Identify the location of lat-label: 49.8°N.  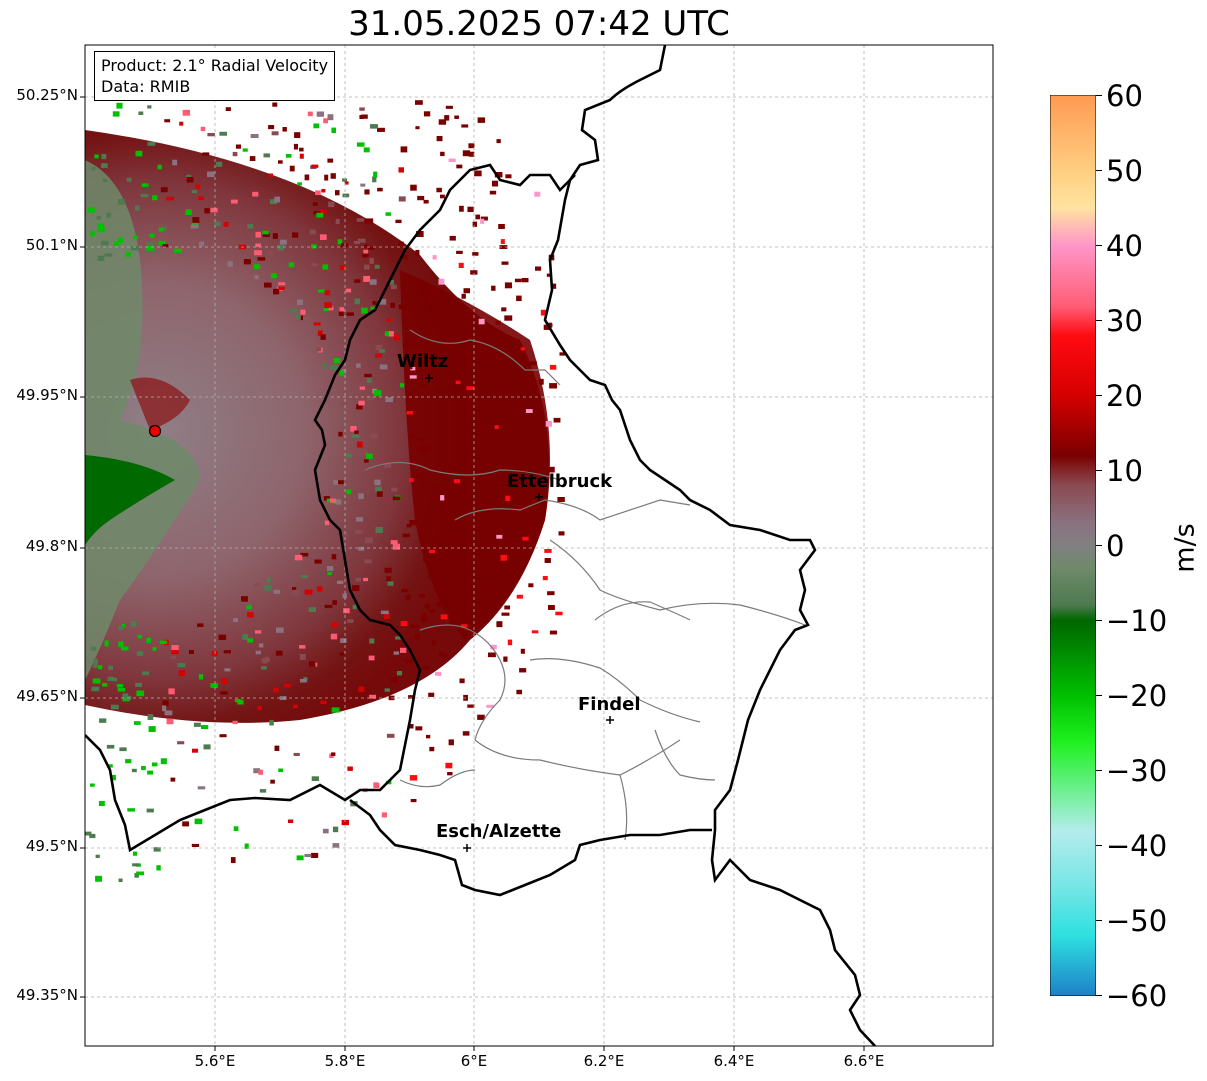
(51, 546).